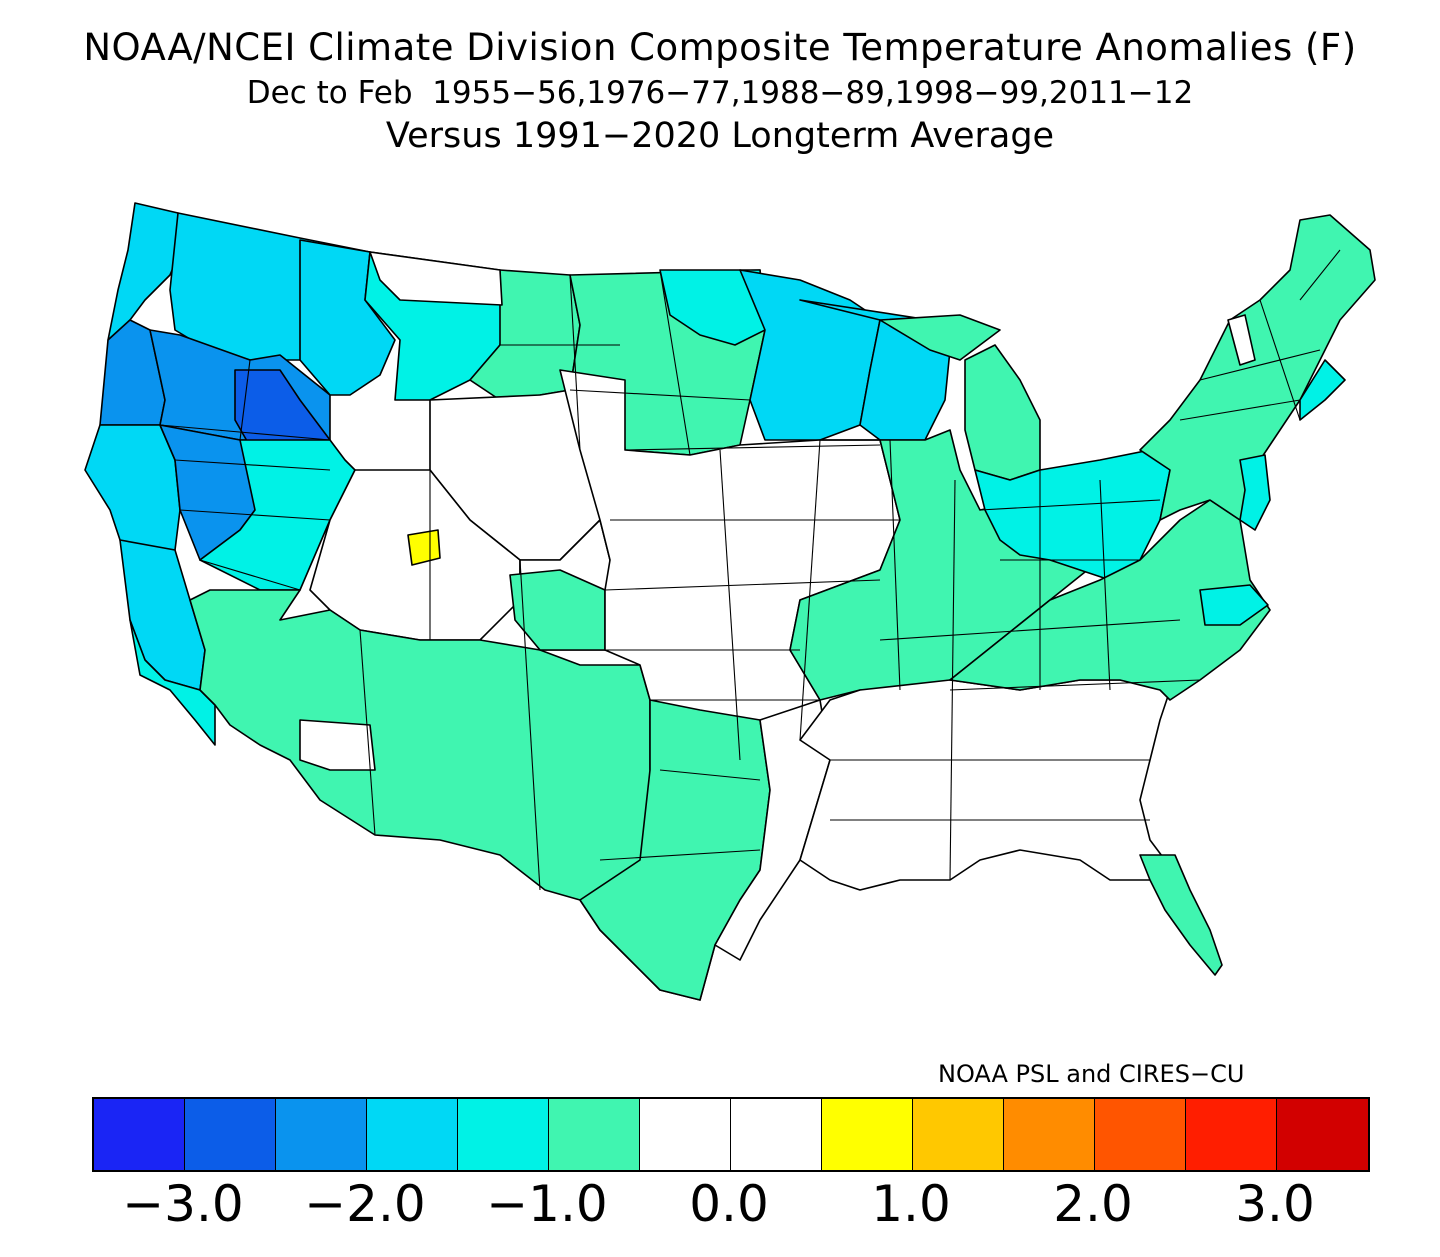 This screenshot has width=1440, height=1257. What do you see at coordinates (1002, 412) in the screenshot?
I see `region-michigan-lower` at bounding box center [1002, 412].